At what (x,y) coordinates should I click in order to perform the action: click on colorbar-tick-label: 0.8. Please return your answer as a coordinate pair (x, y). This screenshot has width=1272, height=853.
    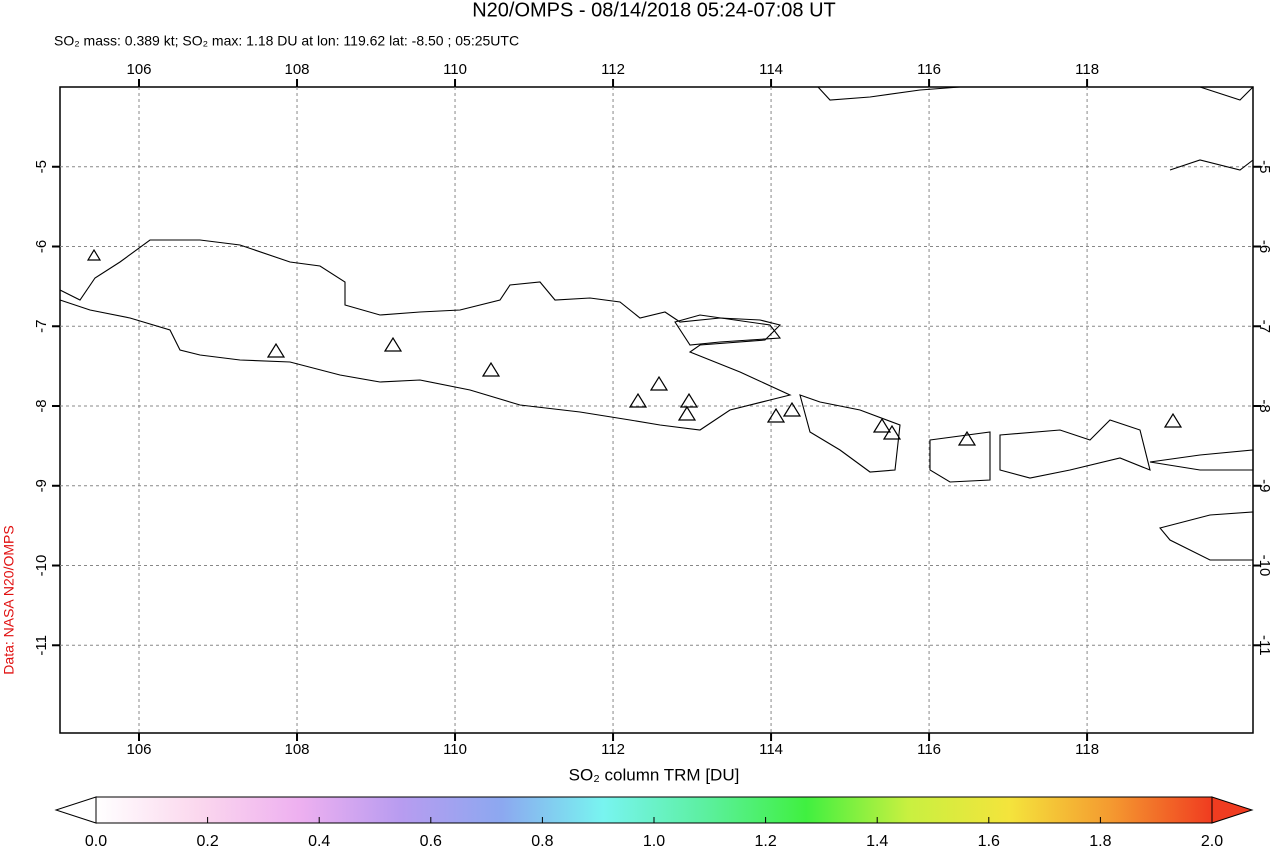
    Looking at the image, I should click on (542, 841).